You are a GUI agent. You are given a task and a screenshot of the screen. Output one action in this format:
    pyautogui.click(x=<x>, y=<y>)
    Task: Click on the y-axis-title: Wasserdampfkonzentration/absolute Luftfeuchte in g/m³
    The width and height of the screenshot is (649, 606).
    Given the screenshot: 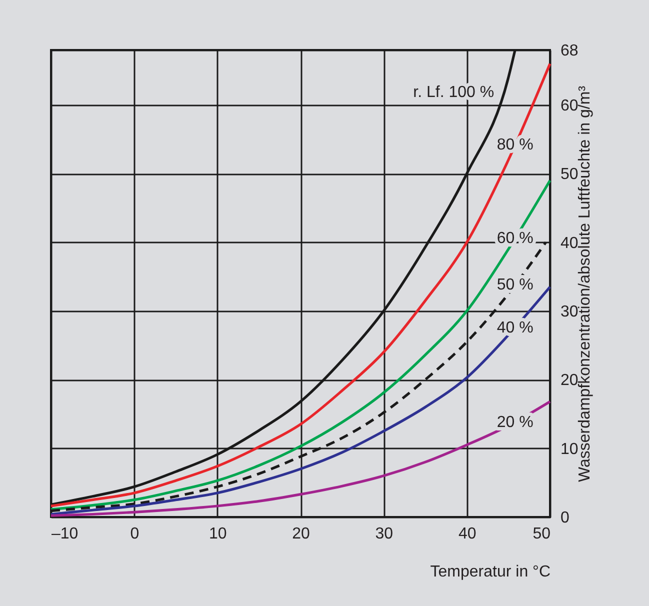 What is the action you would take?
    pyautogui.click(x=585, y=283)
    